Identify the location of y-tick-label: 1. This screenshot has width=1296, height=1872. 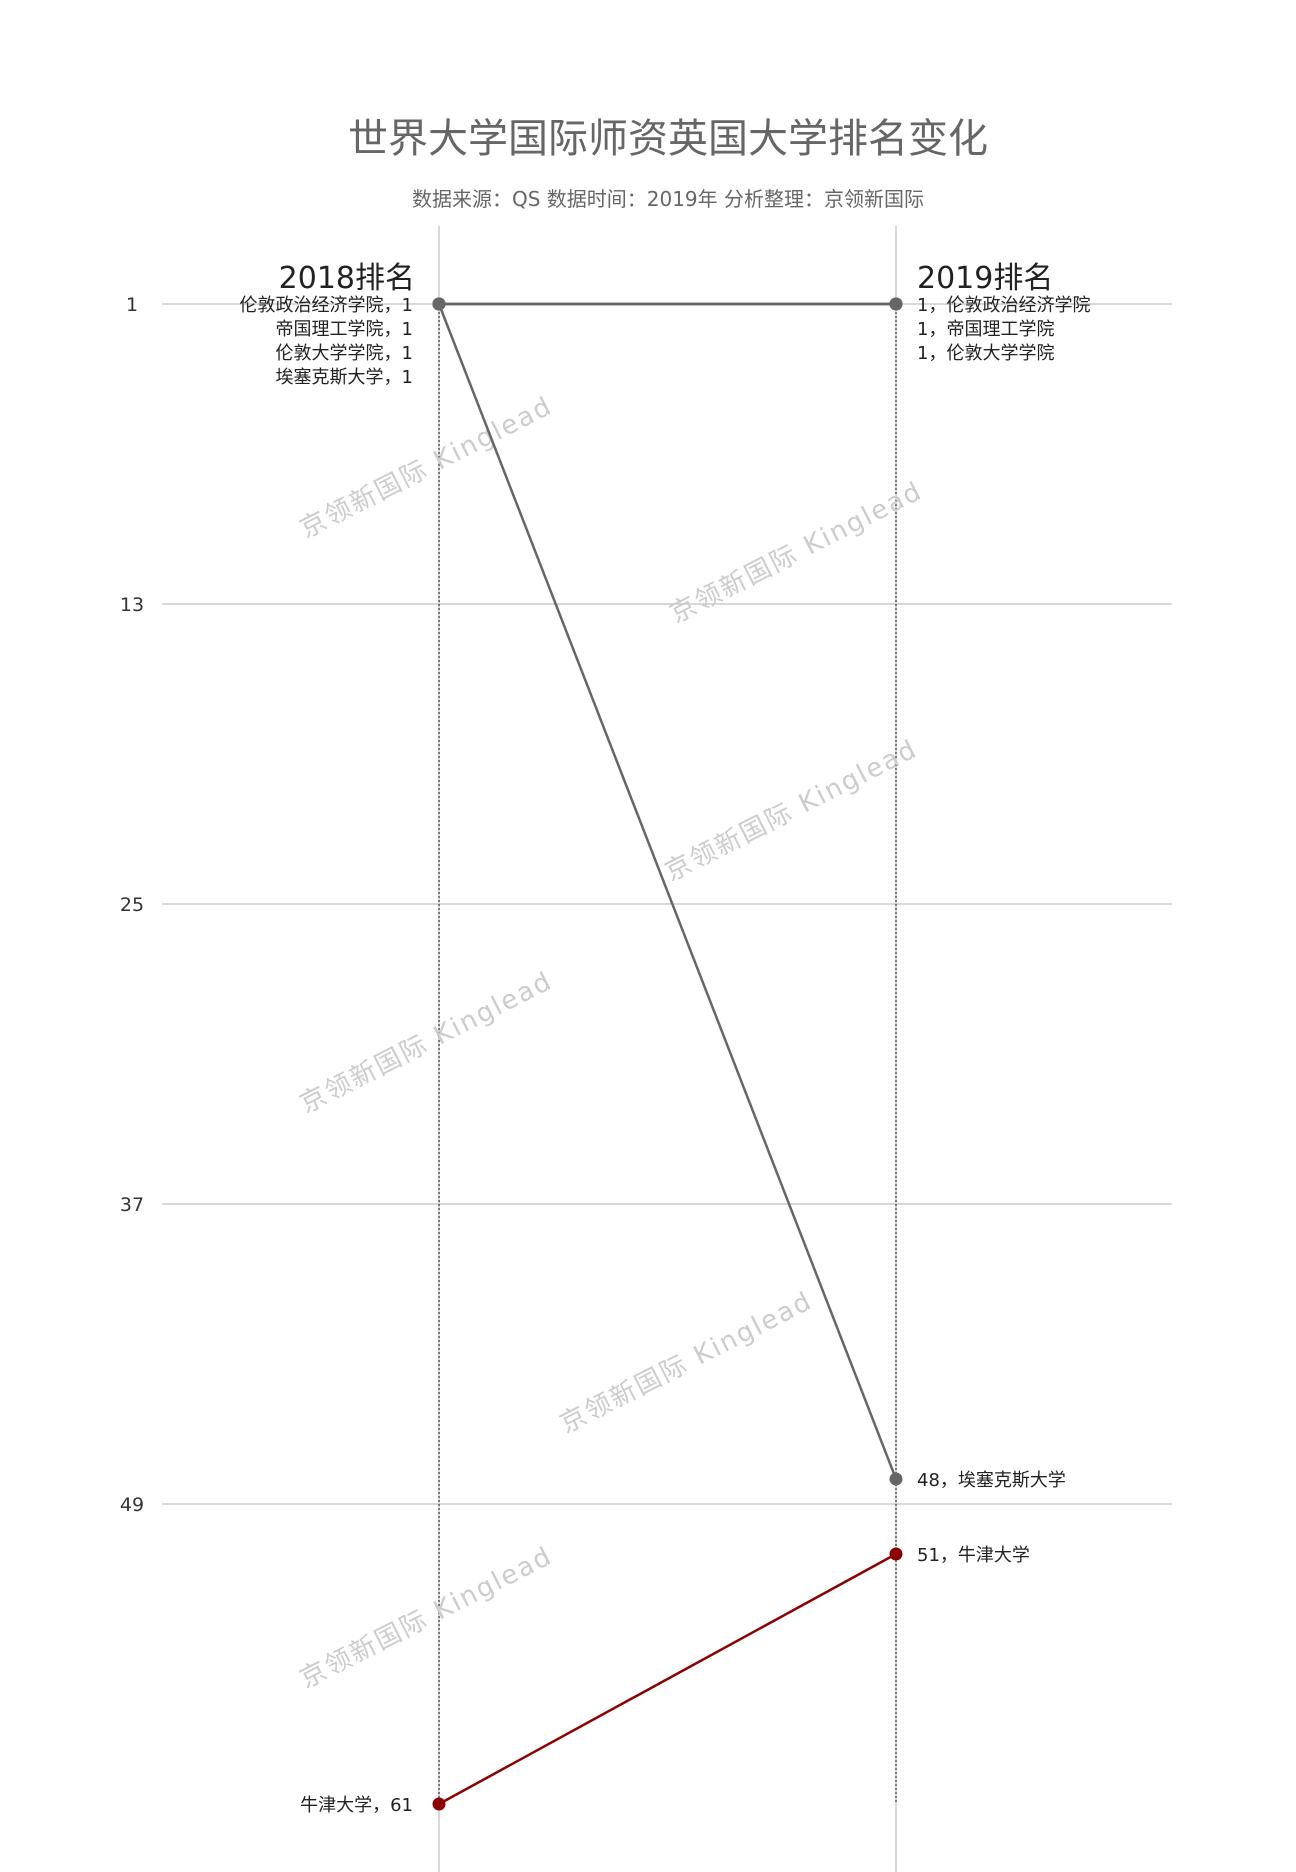
(132, 305).